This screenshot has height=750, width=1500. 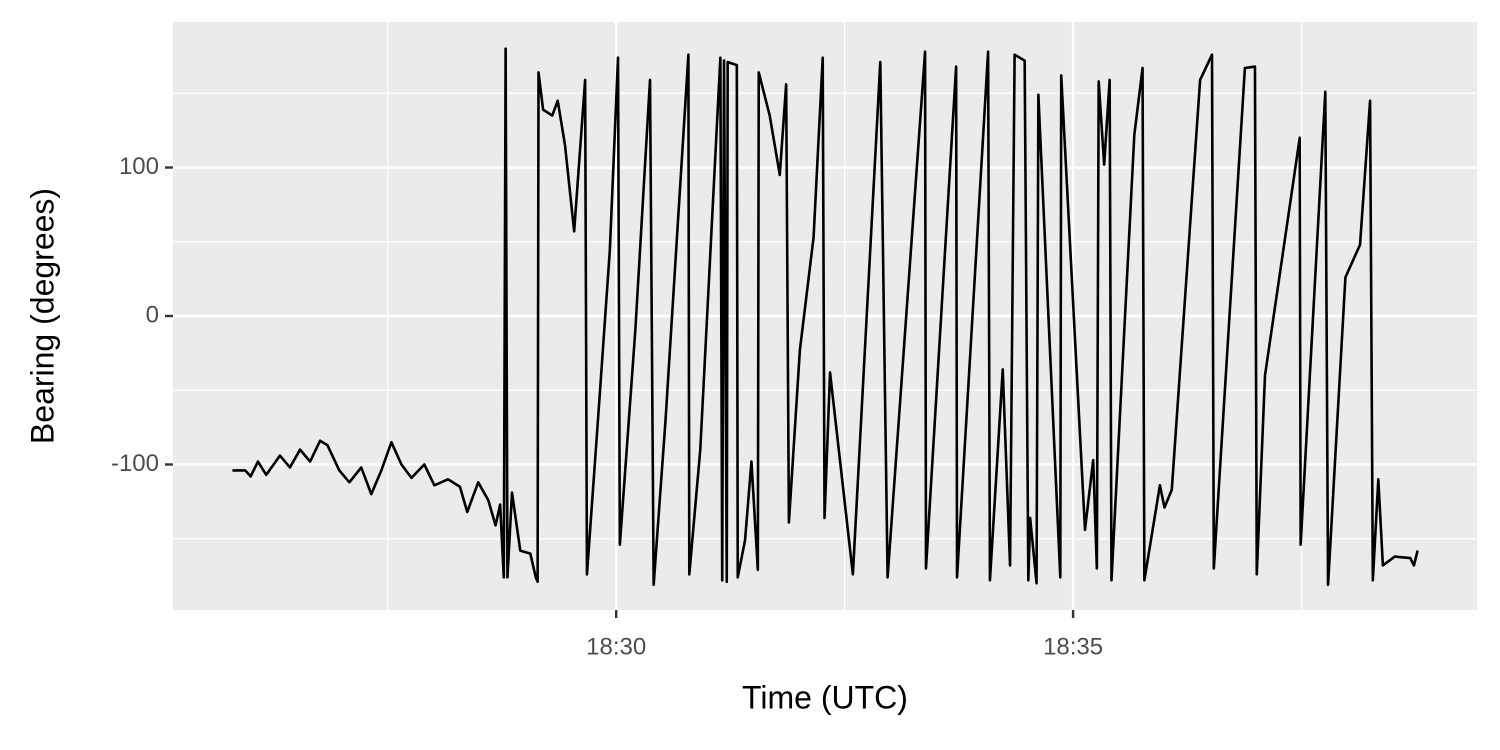 What do you see at coordinates (42, 316) in the screenshot?
I see `y-axis-title: Bearing (degrees)` at bounding box center [42, 316].